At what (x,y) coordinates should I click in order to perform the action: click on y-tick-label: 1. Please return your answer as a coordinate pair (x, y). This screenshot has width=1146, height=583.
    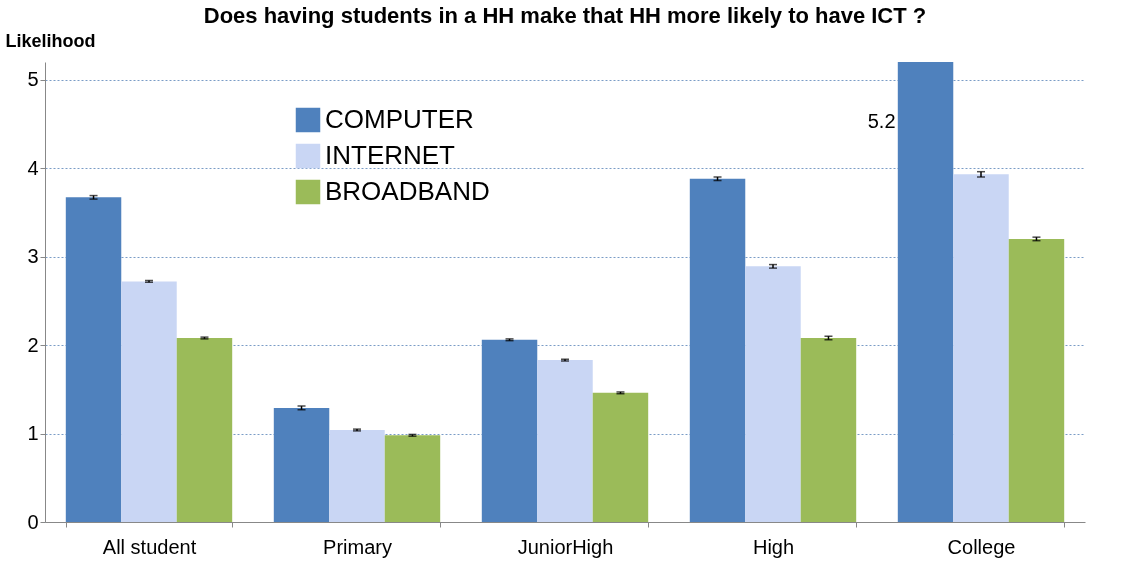
    Looking at the image, I should click on (33, 433).